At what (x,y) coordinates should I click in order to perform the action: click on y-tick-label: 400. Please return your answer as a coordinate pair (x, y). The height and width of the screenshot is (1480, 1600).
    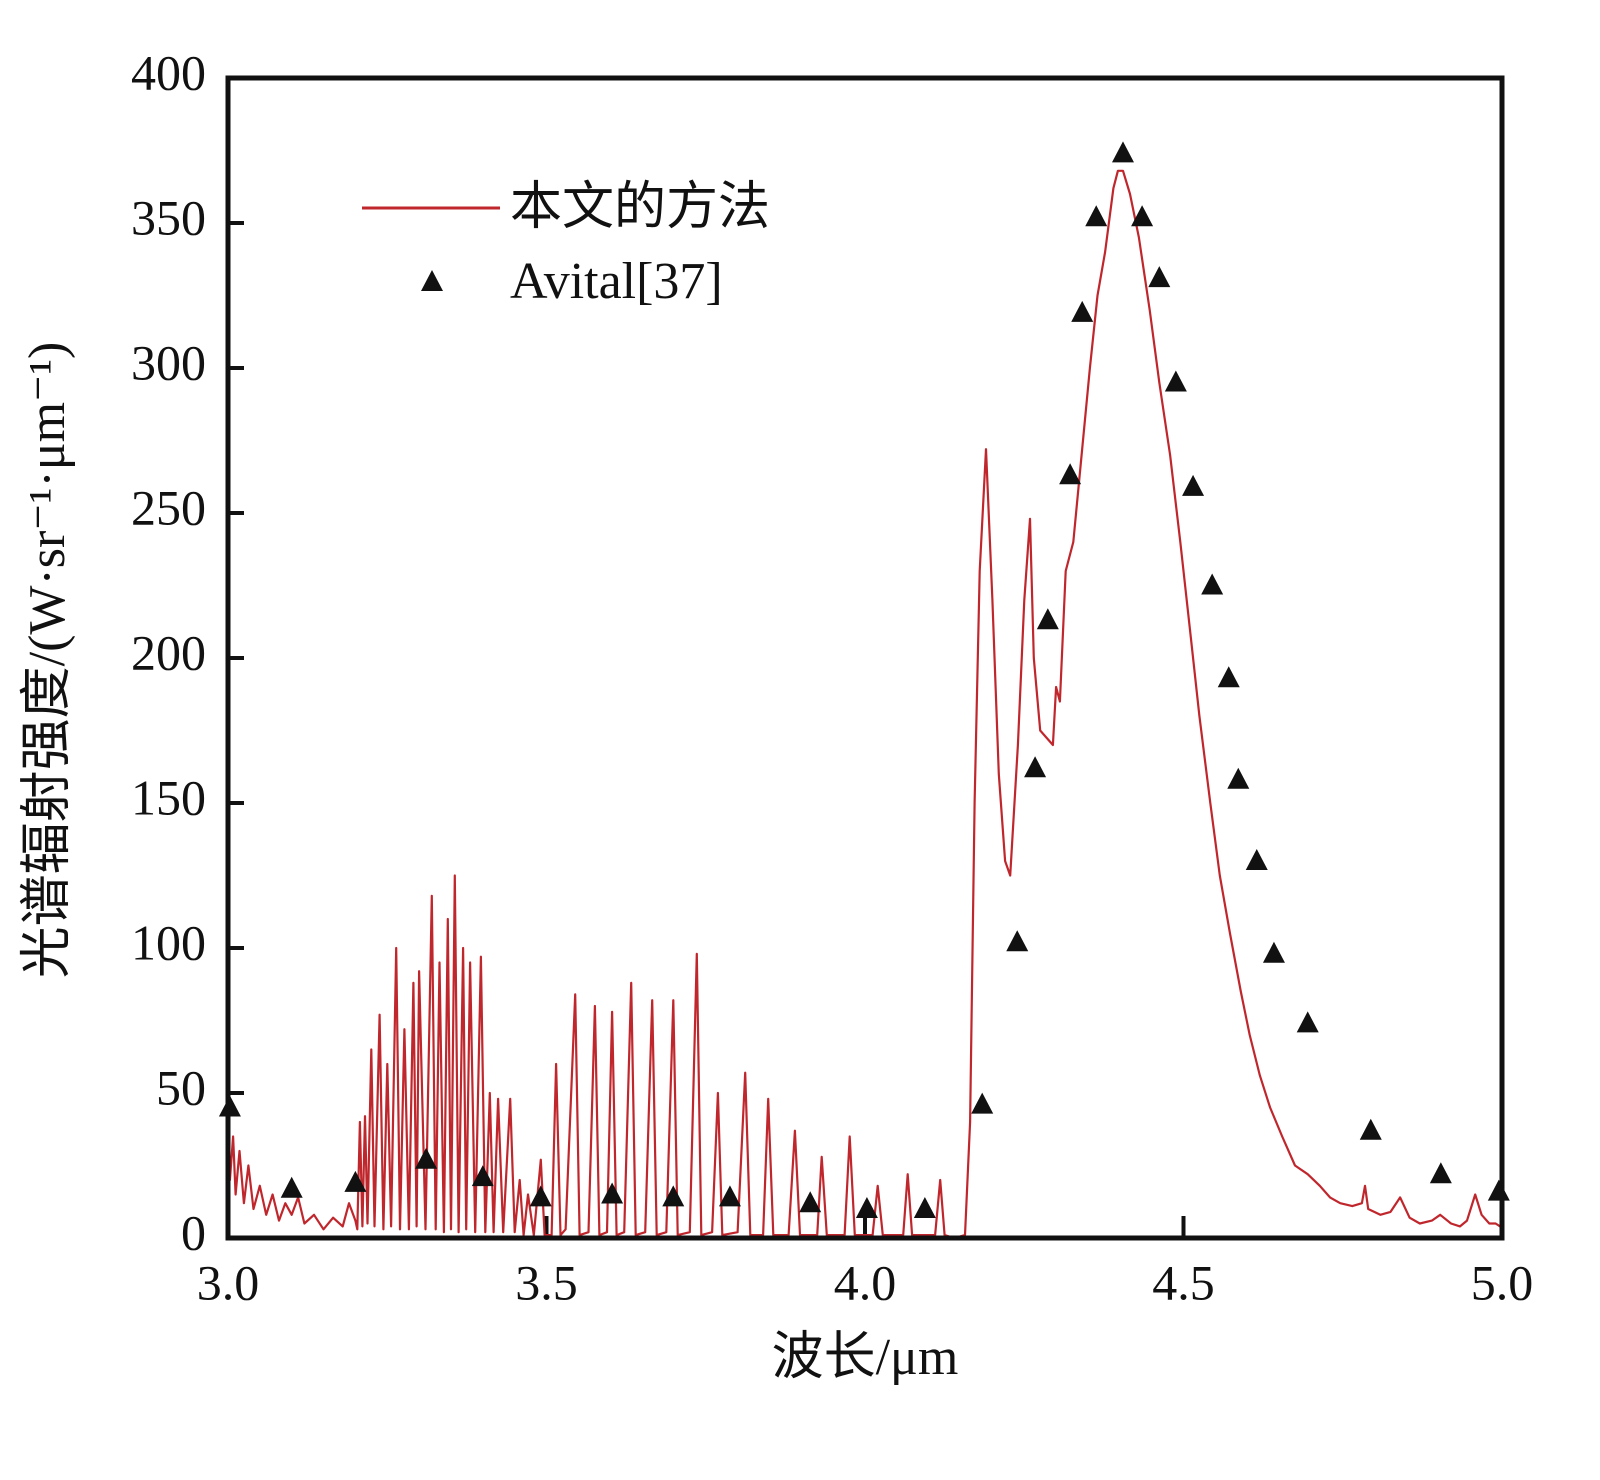
    Looking at the image, I should click on (168, 72).